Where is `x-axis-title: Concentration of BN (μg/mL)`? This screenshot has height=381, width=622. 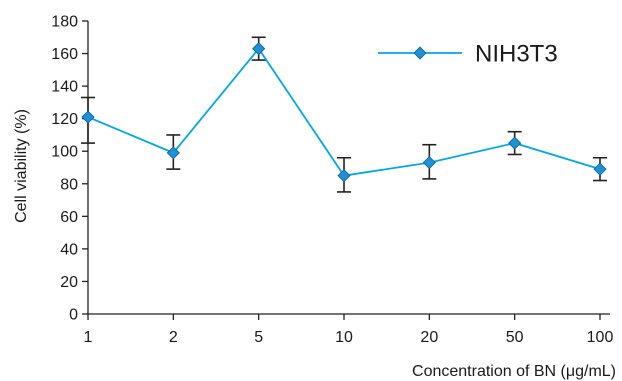 x-axis-title: Concentration of BN (μg/mL) is located at coordinates (514, 371).